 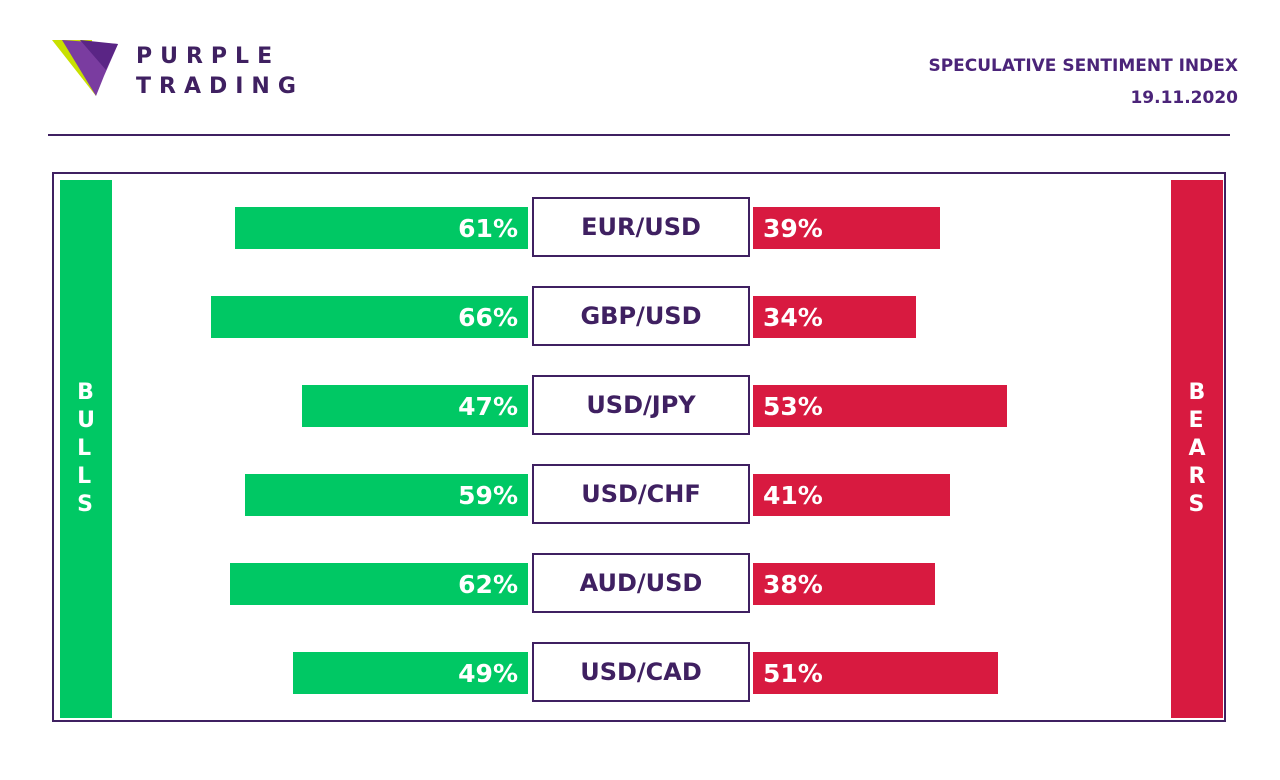 What do you see at coordinates (639, 135) in the screenshot?
I see `header-divider` at bounding box center [639, 135].